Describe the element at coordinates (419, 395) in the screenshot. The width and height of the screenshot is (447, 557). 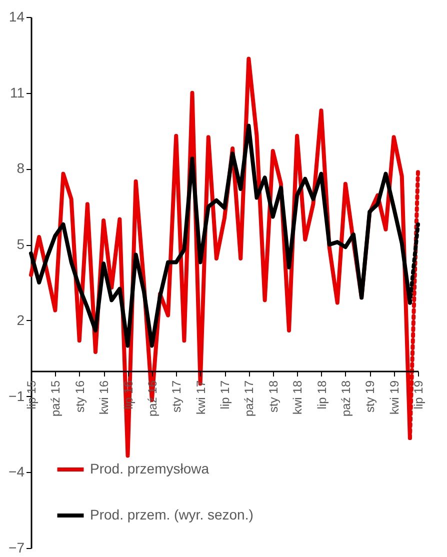
I see `x-tick-label: lip 19` at that location.